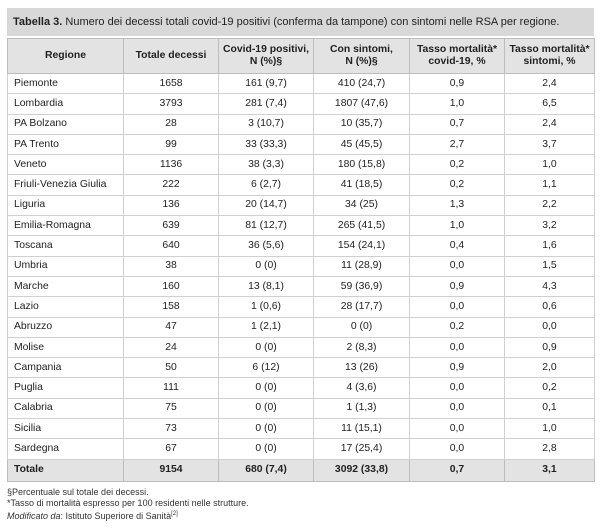  What do you see at coordinates (361, 49) in the screenshot?
I see `column-header-line: Con sintomi,` at bounding box center [361, 49].